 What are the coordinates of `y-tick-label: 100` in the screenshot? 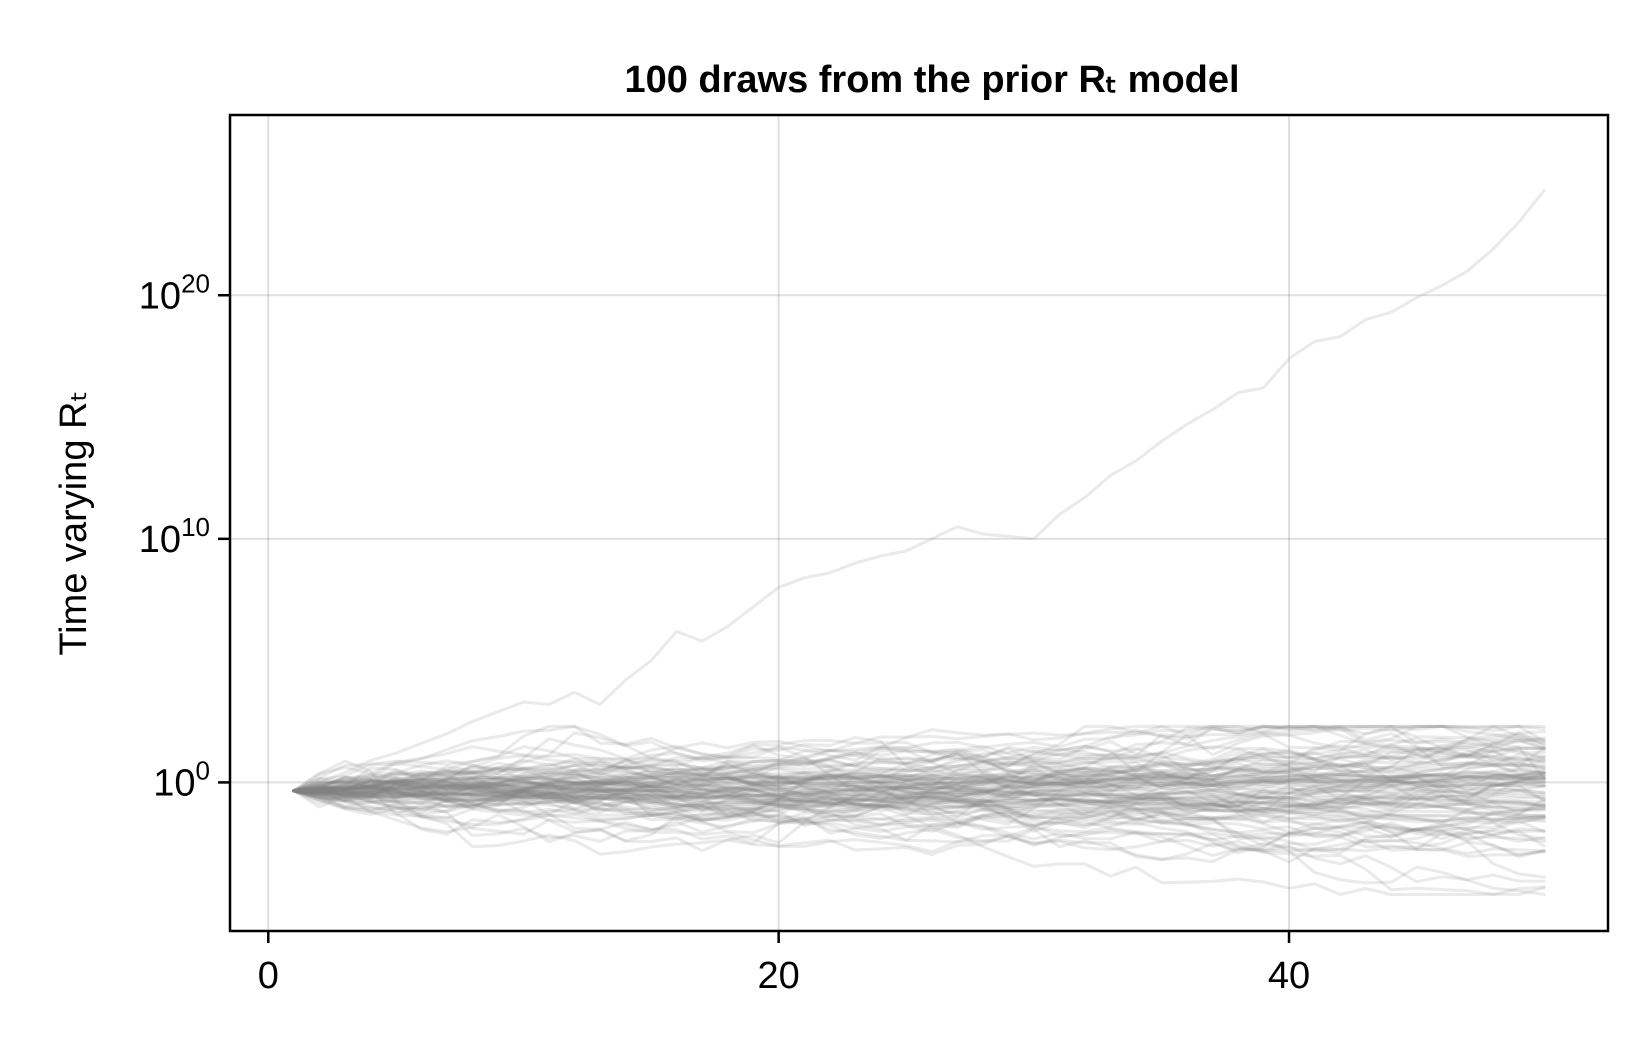 It's located at (181, 779).